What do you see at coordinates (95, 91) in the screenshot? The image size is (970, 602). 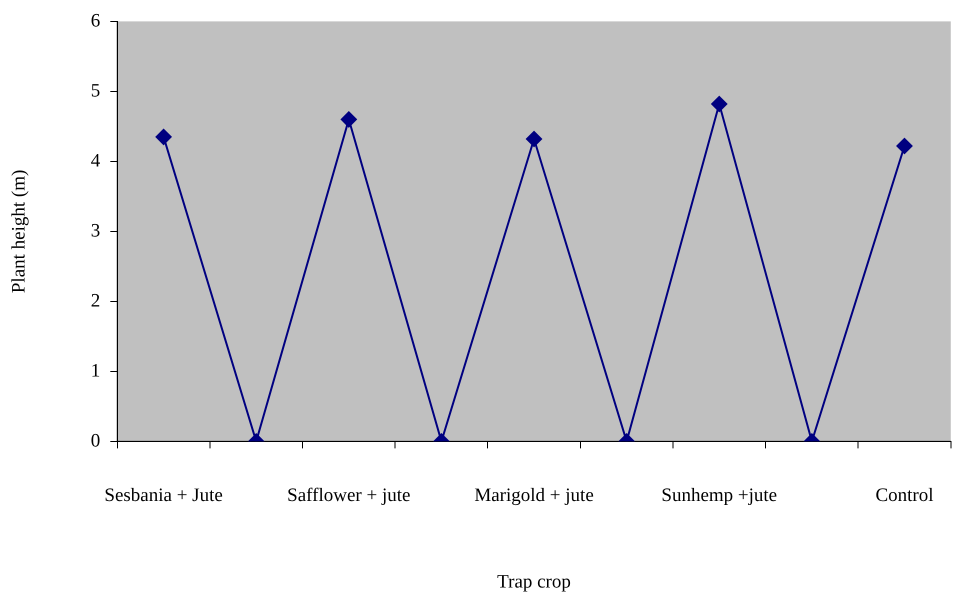 I see `y-tick-label: 5` at bounding box center [95, 91].